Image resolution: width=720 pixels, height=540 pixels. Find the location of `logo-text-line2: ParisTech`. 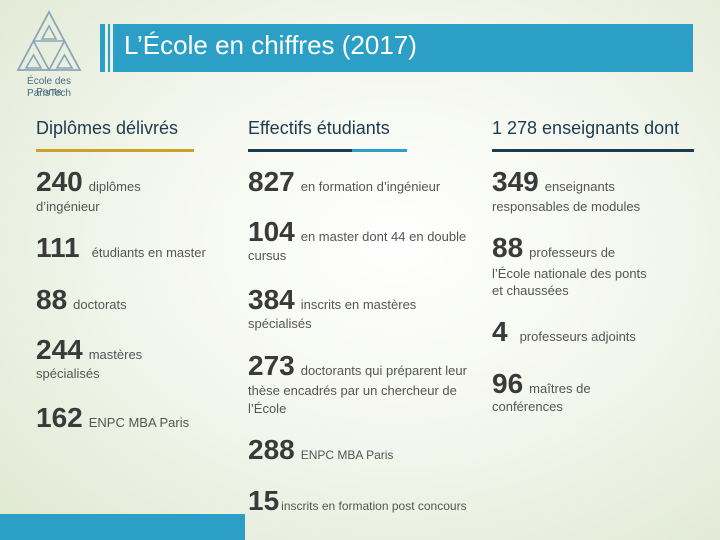

logo-text-line2: ParisTech is located at coordinates (49, 93).